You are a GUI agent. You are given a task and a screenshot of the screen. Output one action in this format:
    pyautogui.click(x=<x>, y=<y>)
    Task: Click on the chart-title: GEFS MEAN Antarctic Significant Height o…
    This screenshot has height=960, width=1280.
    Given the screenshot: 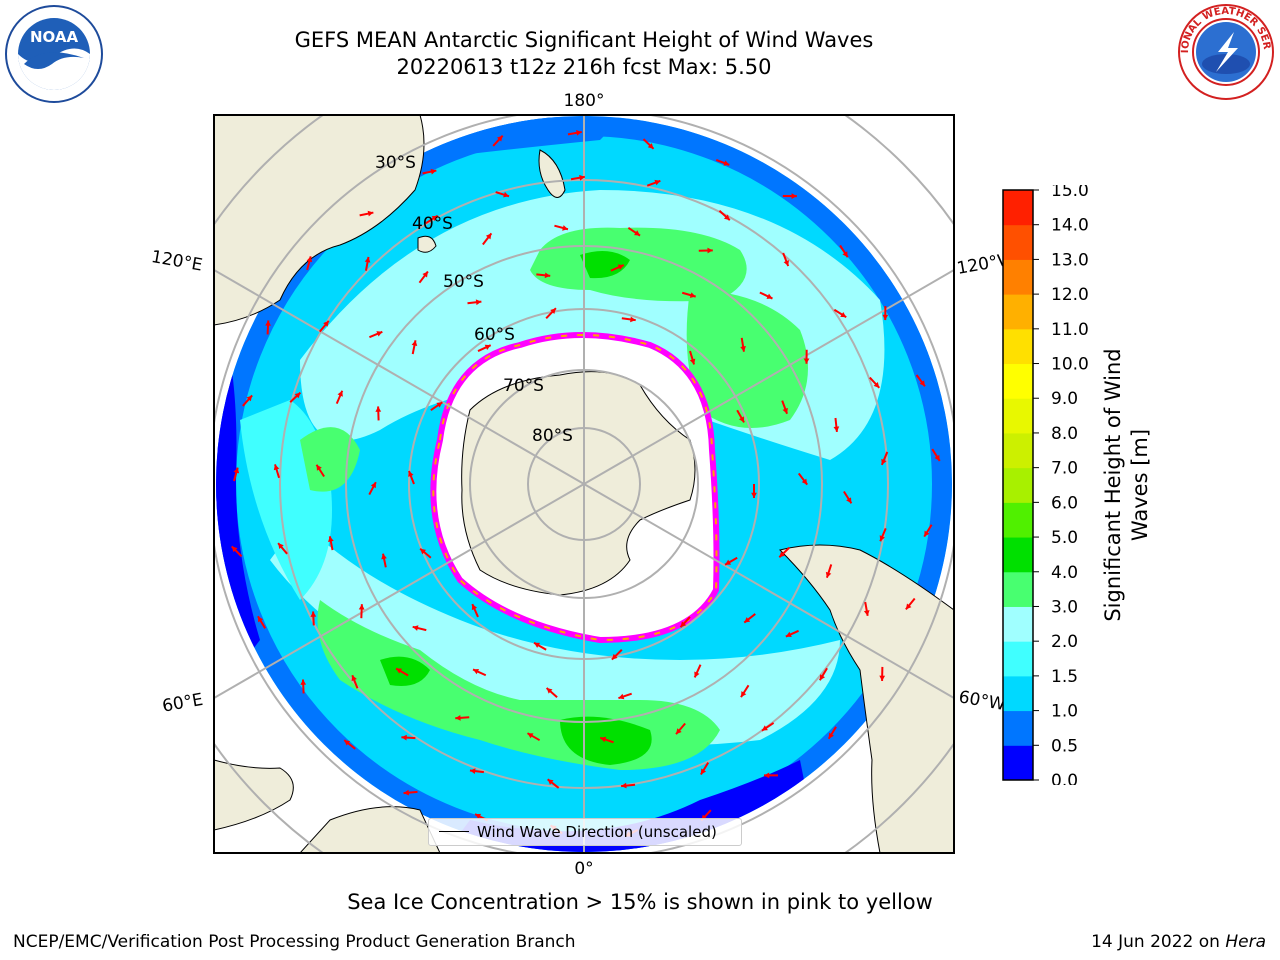 What is the action you would take?
    pyautogui.click(x=584, y=40)
    